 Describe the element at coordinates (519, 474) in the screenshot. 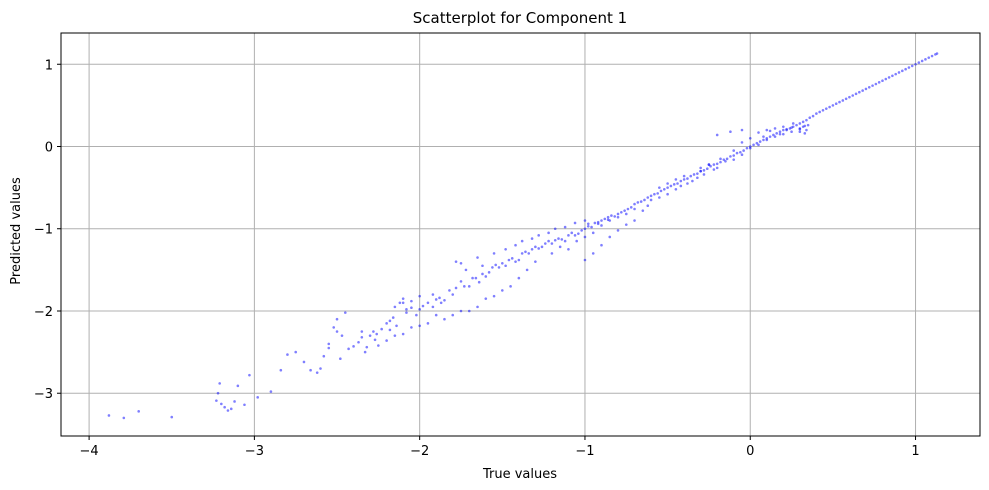

I see `x-axis-label: True values` at that location.